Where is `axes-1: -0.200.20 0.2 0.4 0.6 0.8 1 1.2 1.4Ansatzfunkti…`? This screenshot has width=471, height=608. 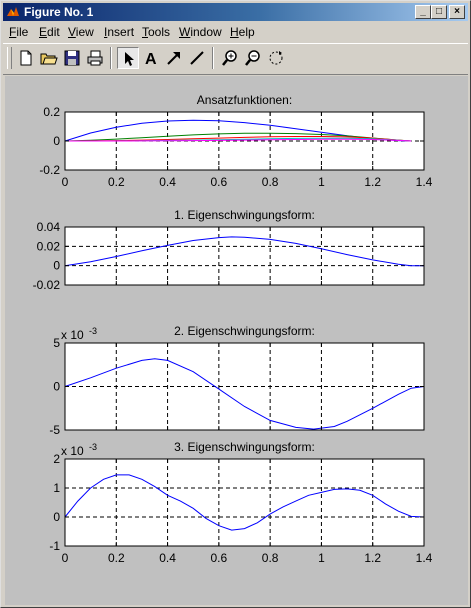
axes-1: -0.200.20 0.2 0.4 0.6 0.8 1 1.2 1.4Ansatzfunkti… is located at coordinates (235, 141).